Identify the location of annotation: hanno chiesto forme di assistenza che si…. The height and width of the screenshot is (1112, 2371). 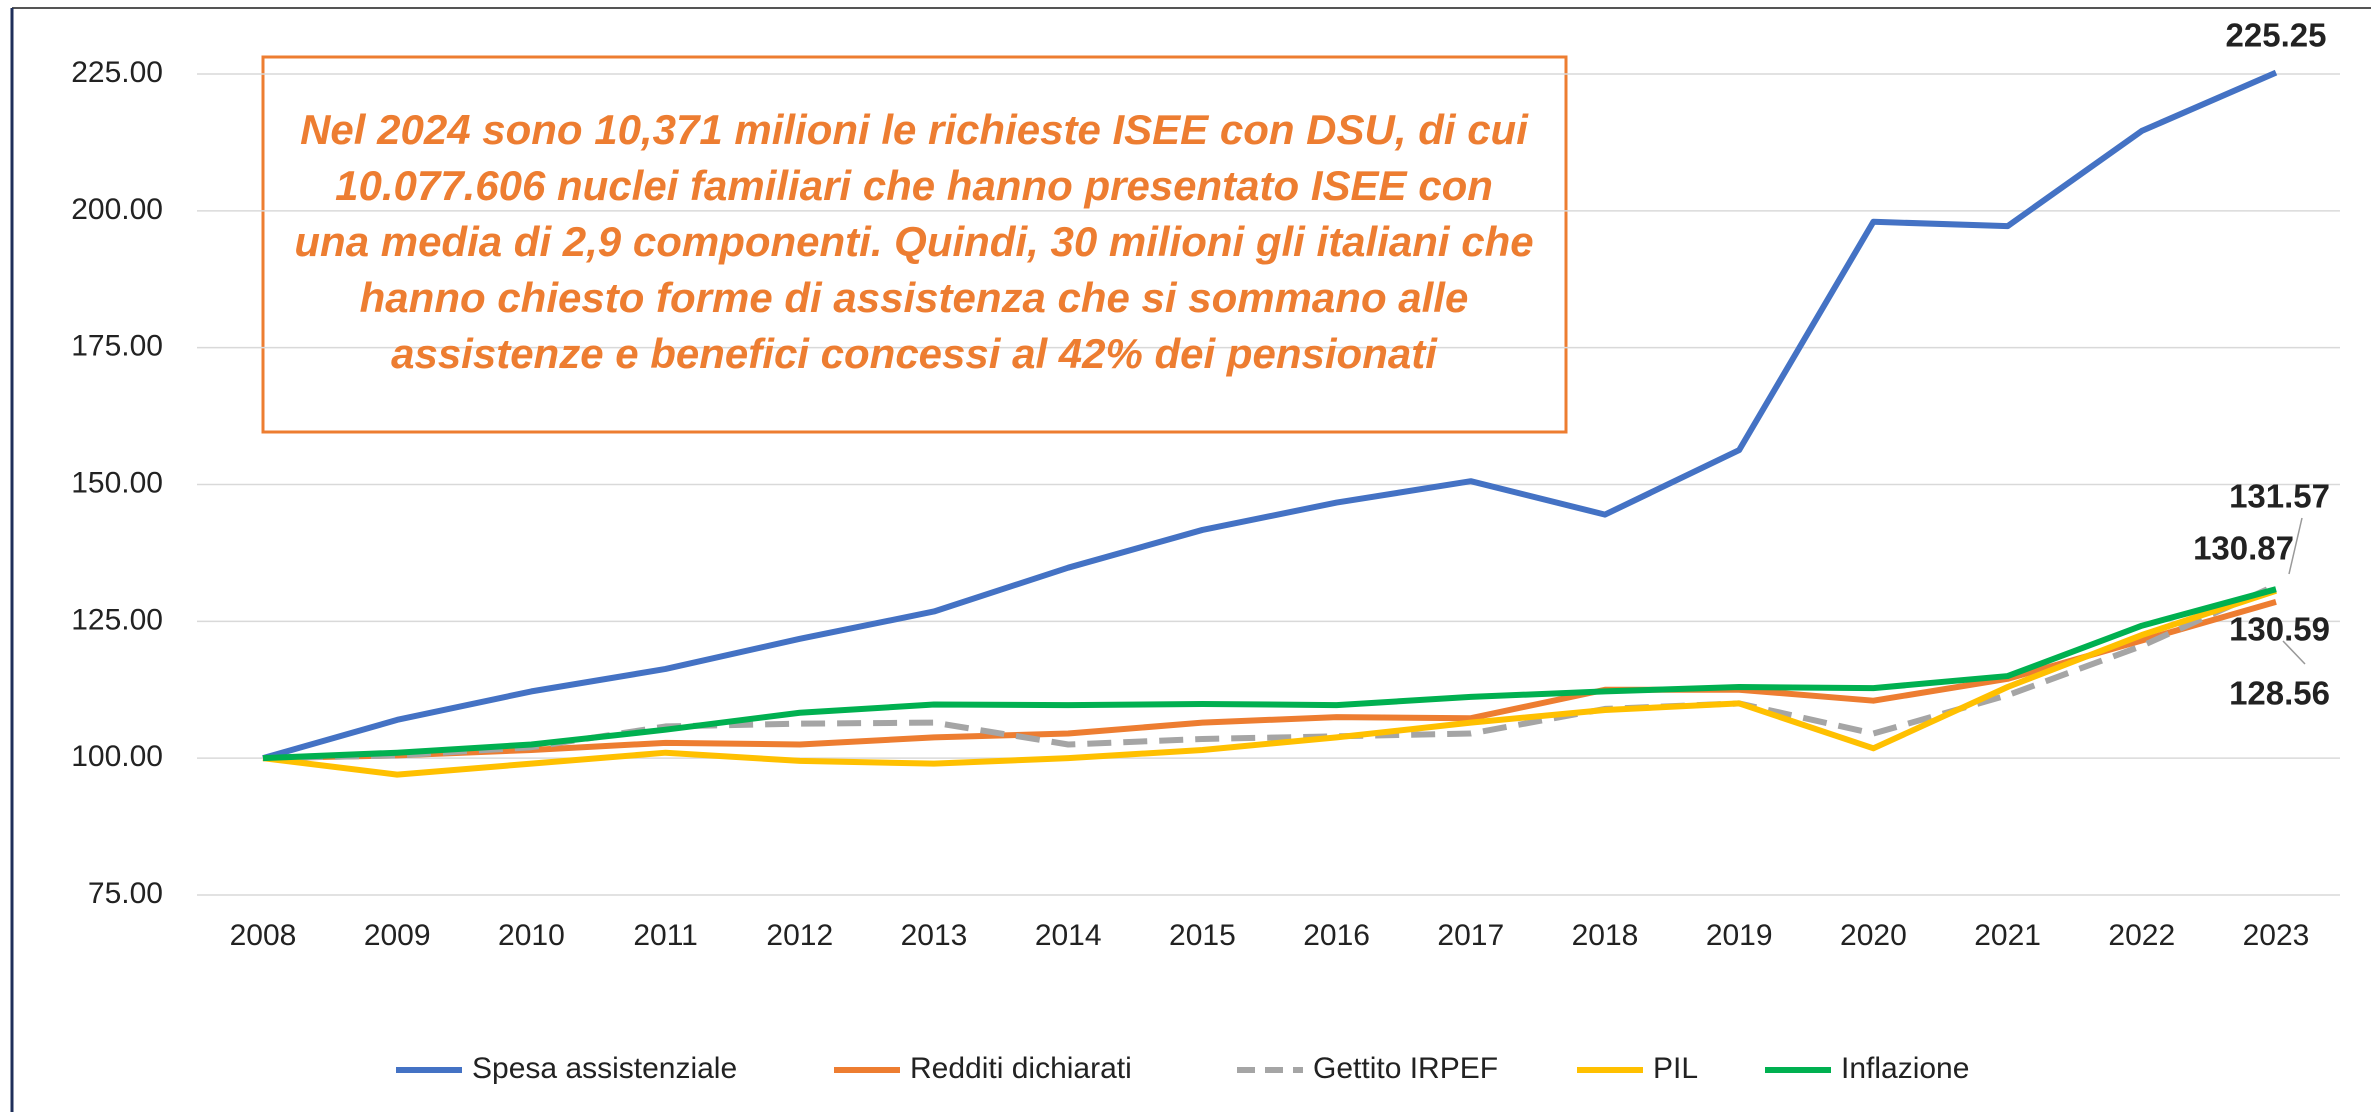
(914, 297).